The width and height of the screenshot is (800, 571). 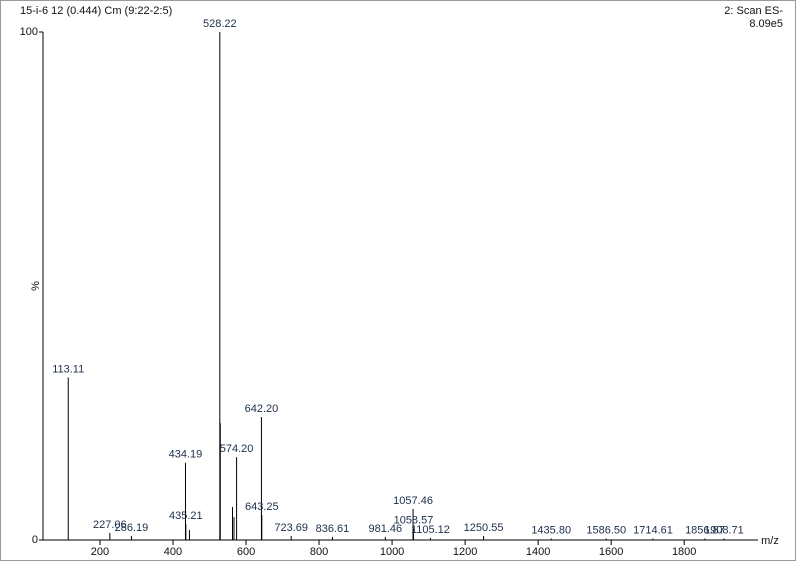 What do you see at coordinates (770, 541) in the screenshot?
I see `x-label: m/z` at bounding box center [770, 541].